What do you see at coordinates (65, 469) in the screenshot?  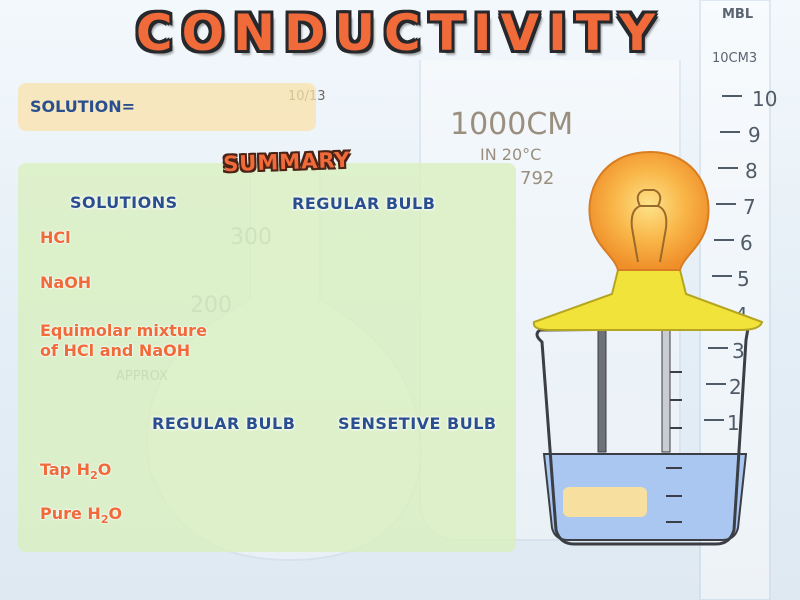 I see `tap-water-pre: Tap H` at bounding box center [65, 469].